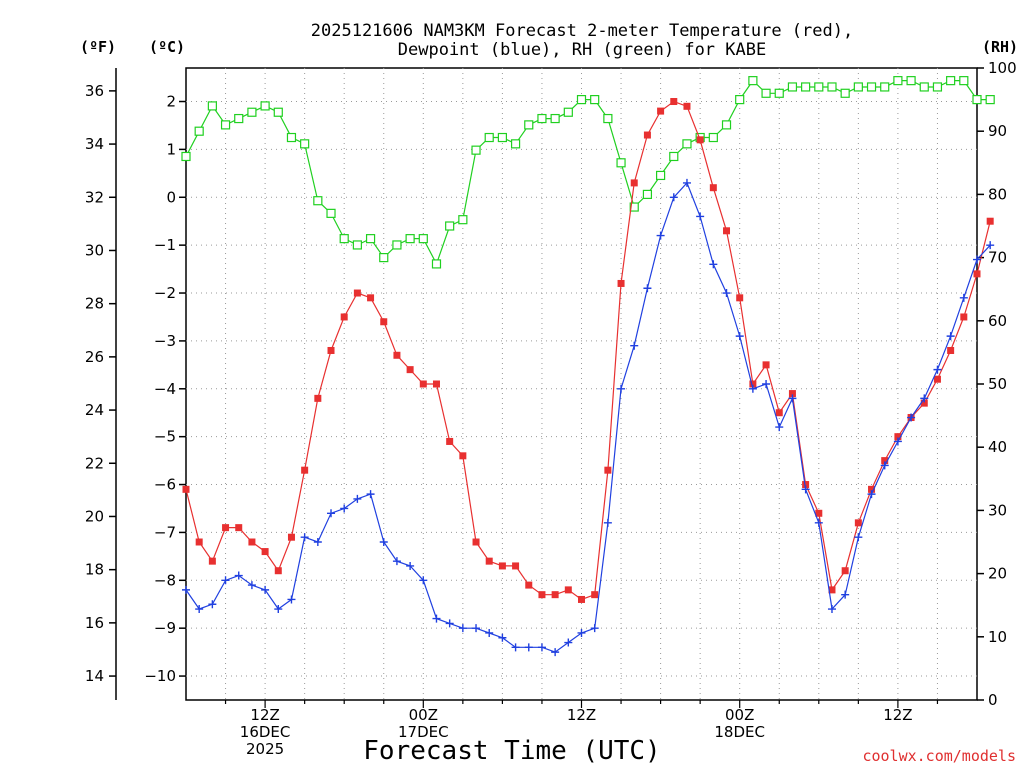 Image resolution: width=1024 pixels, height=768 pixels. I want to click on celsius-tick-label: −4, so click(165, 389).